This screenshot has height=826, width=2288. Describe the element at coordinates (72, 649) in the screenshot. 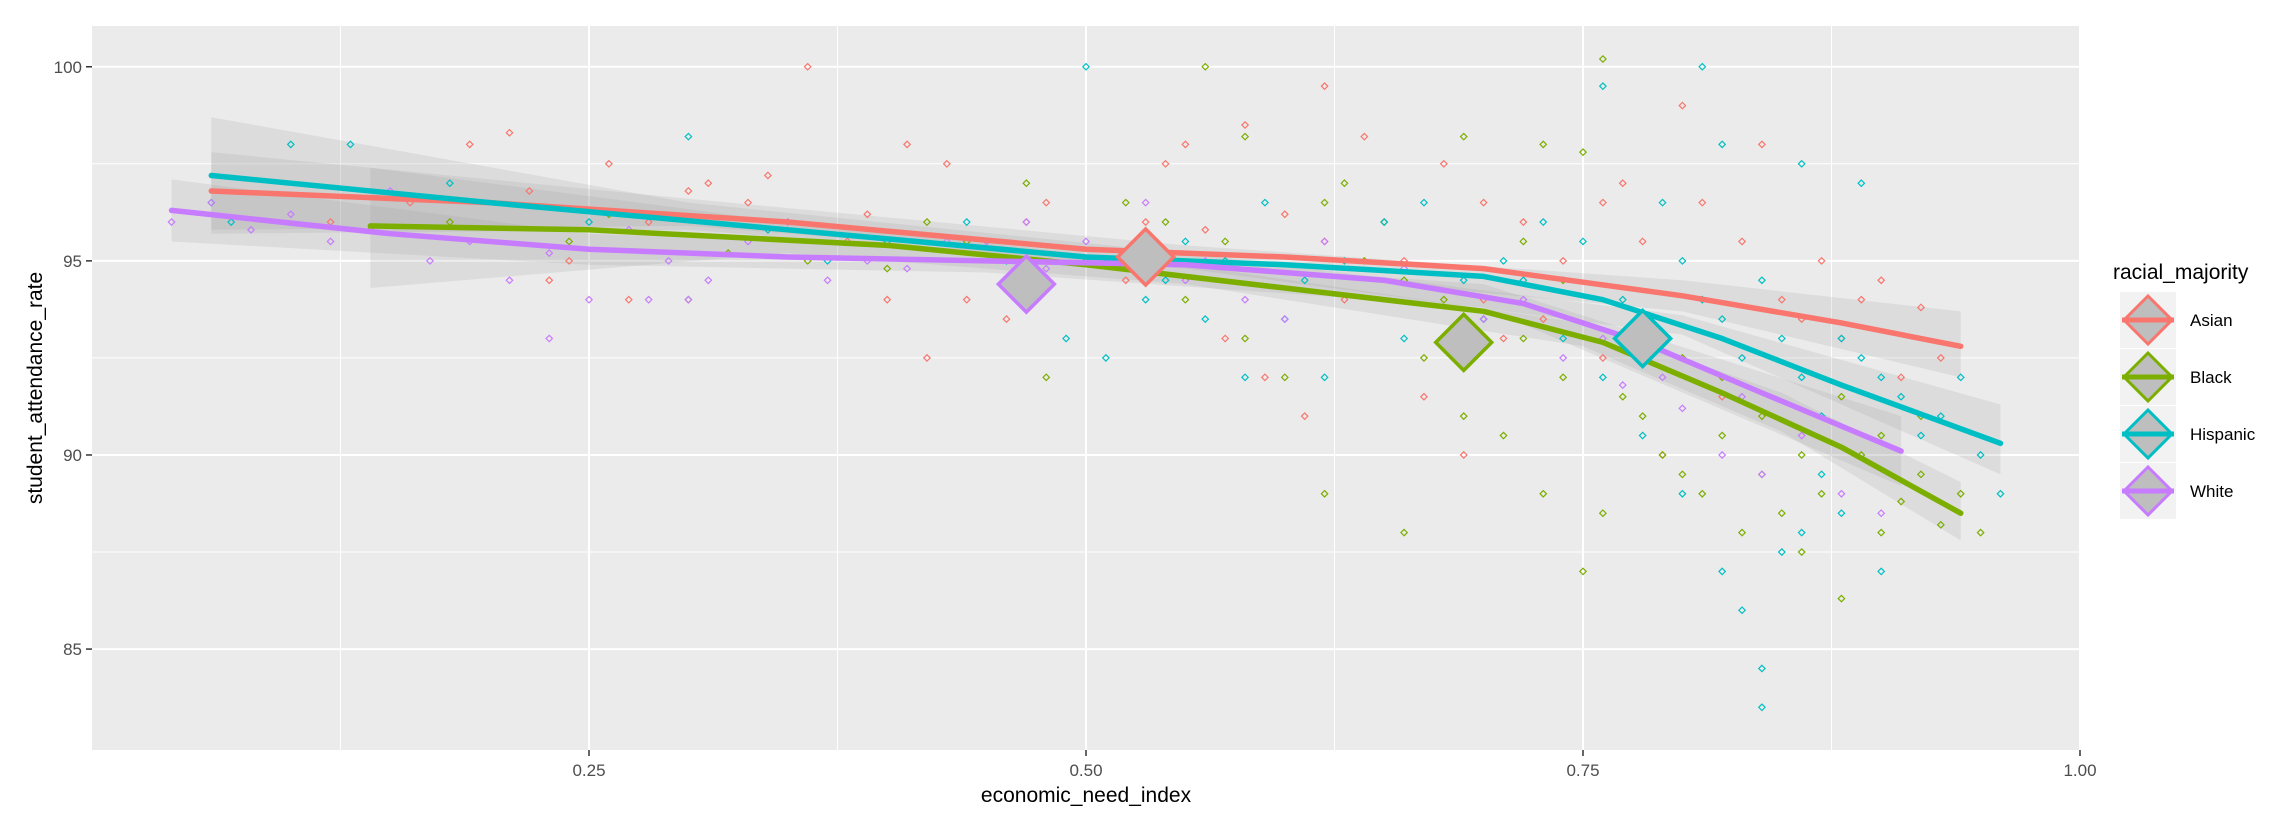

I see `y-tick-label: 85` at that location.